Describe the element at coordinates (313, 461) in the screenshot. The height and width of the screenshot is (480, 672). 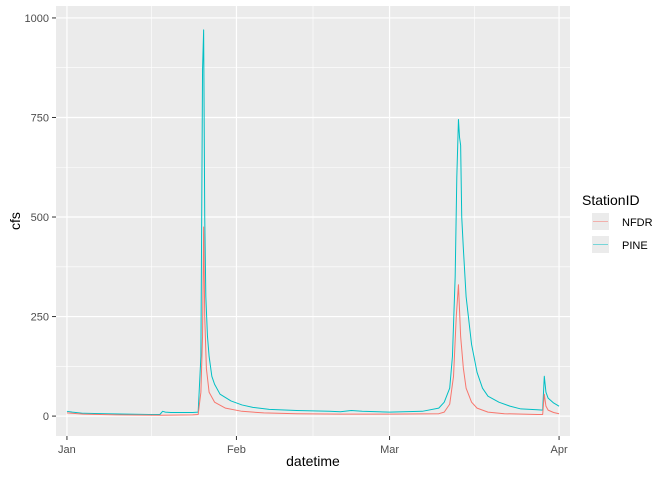
I see `x-axis-title: datetime` at that location.